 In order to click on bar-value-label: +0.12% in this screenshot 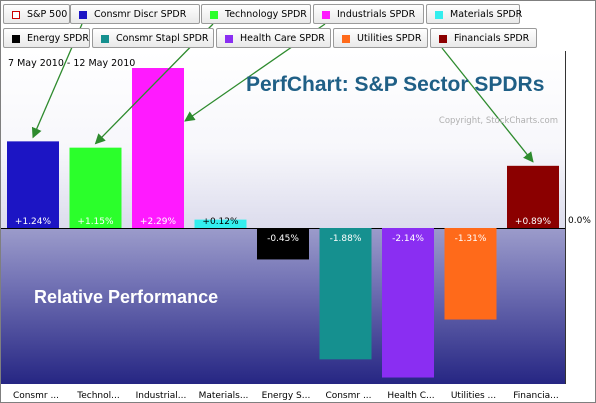, I will do `click(220, 222)`.